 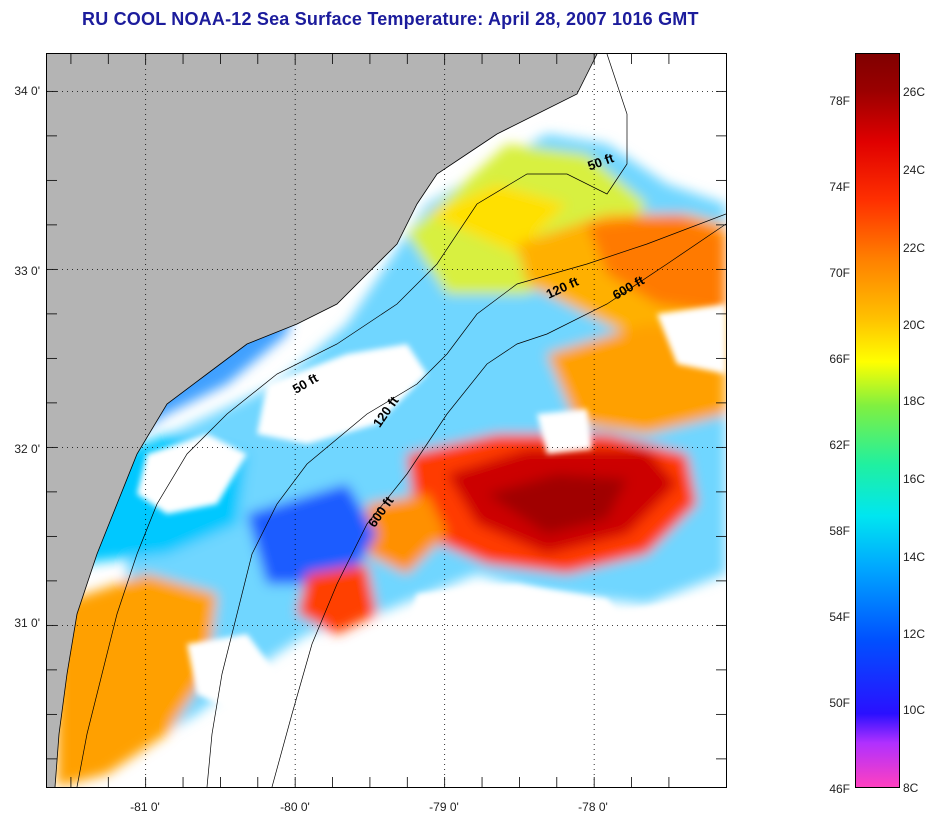 What do you see at coordinates (839, 359) in the screenshot?
I see `colorbar-f-label: 66F` at bounding box center [839, 359].